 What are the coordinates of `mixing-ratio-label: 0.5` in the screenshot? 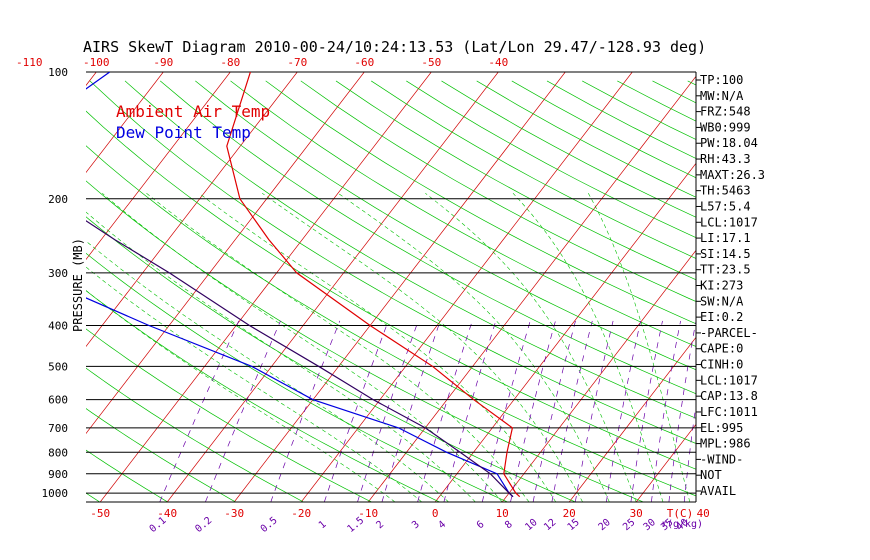 It's located at (269, 525).